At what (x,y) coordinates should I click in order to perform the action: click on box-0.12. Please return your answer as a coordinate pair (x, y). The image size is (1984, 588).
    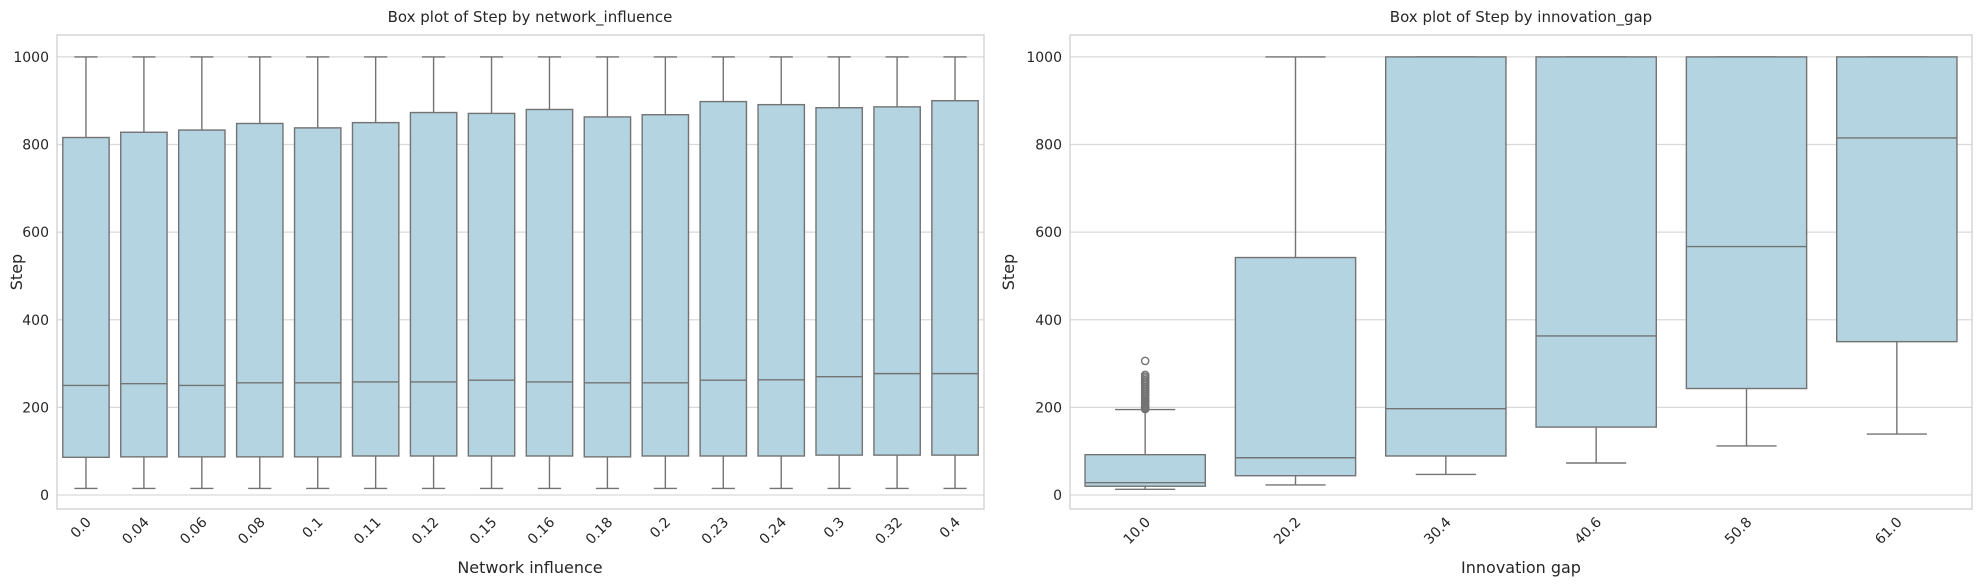
    Looking at the image, I should click on (433, 273).